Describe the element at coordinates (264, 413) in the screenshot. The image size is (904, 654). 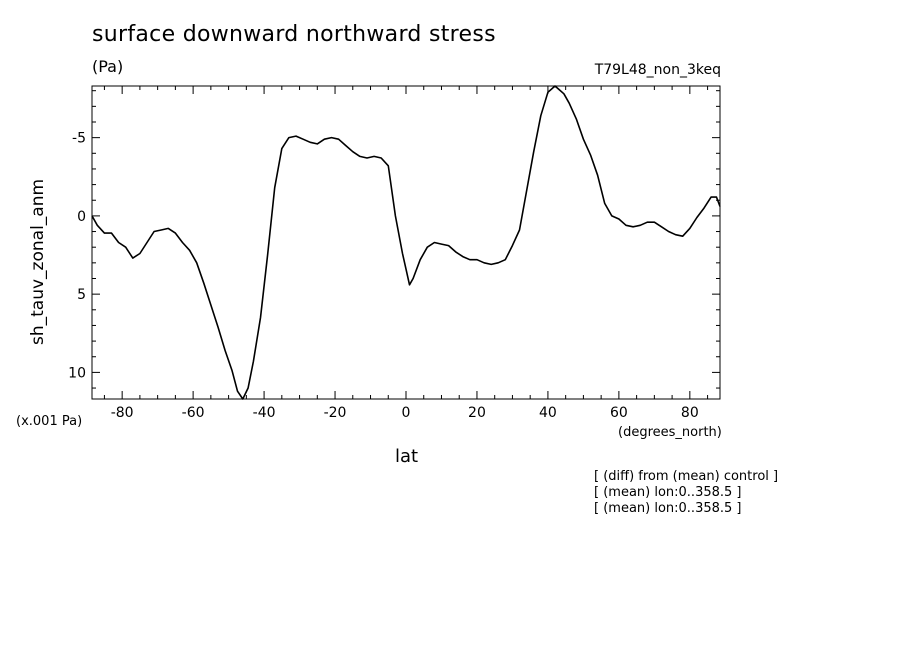
I see `x-tick-label: -40` at that location.